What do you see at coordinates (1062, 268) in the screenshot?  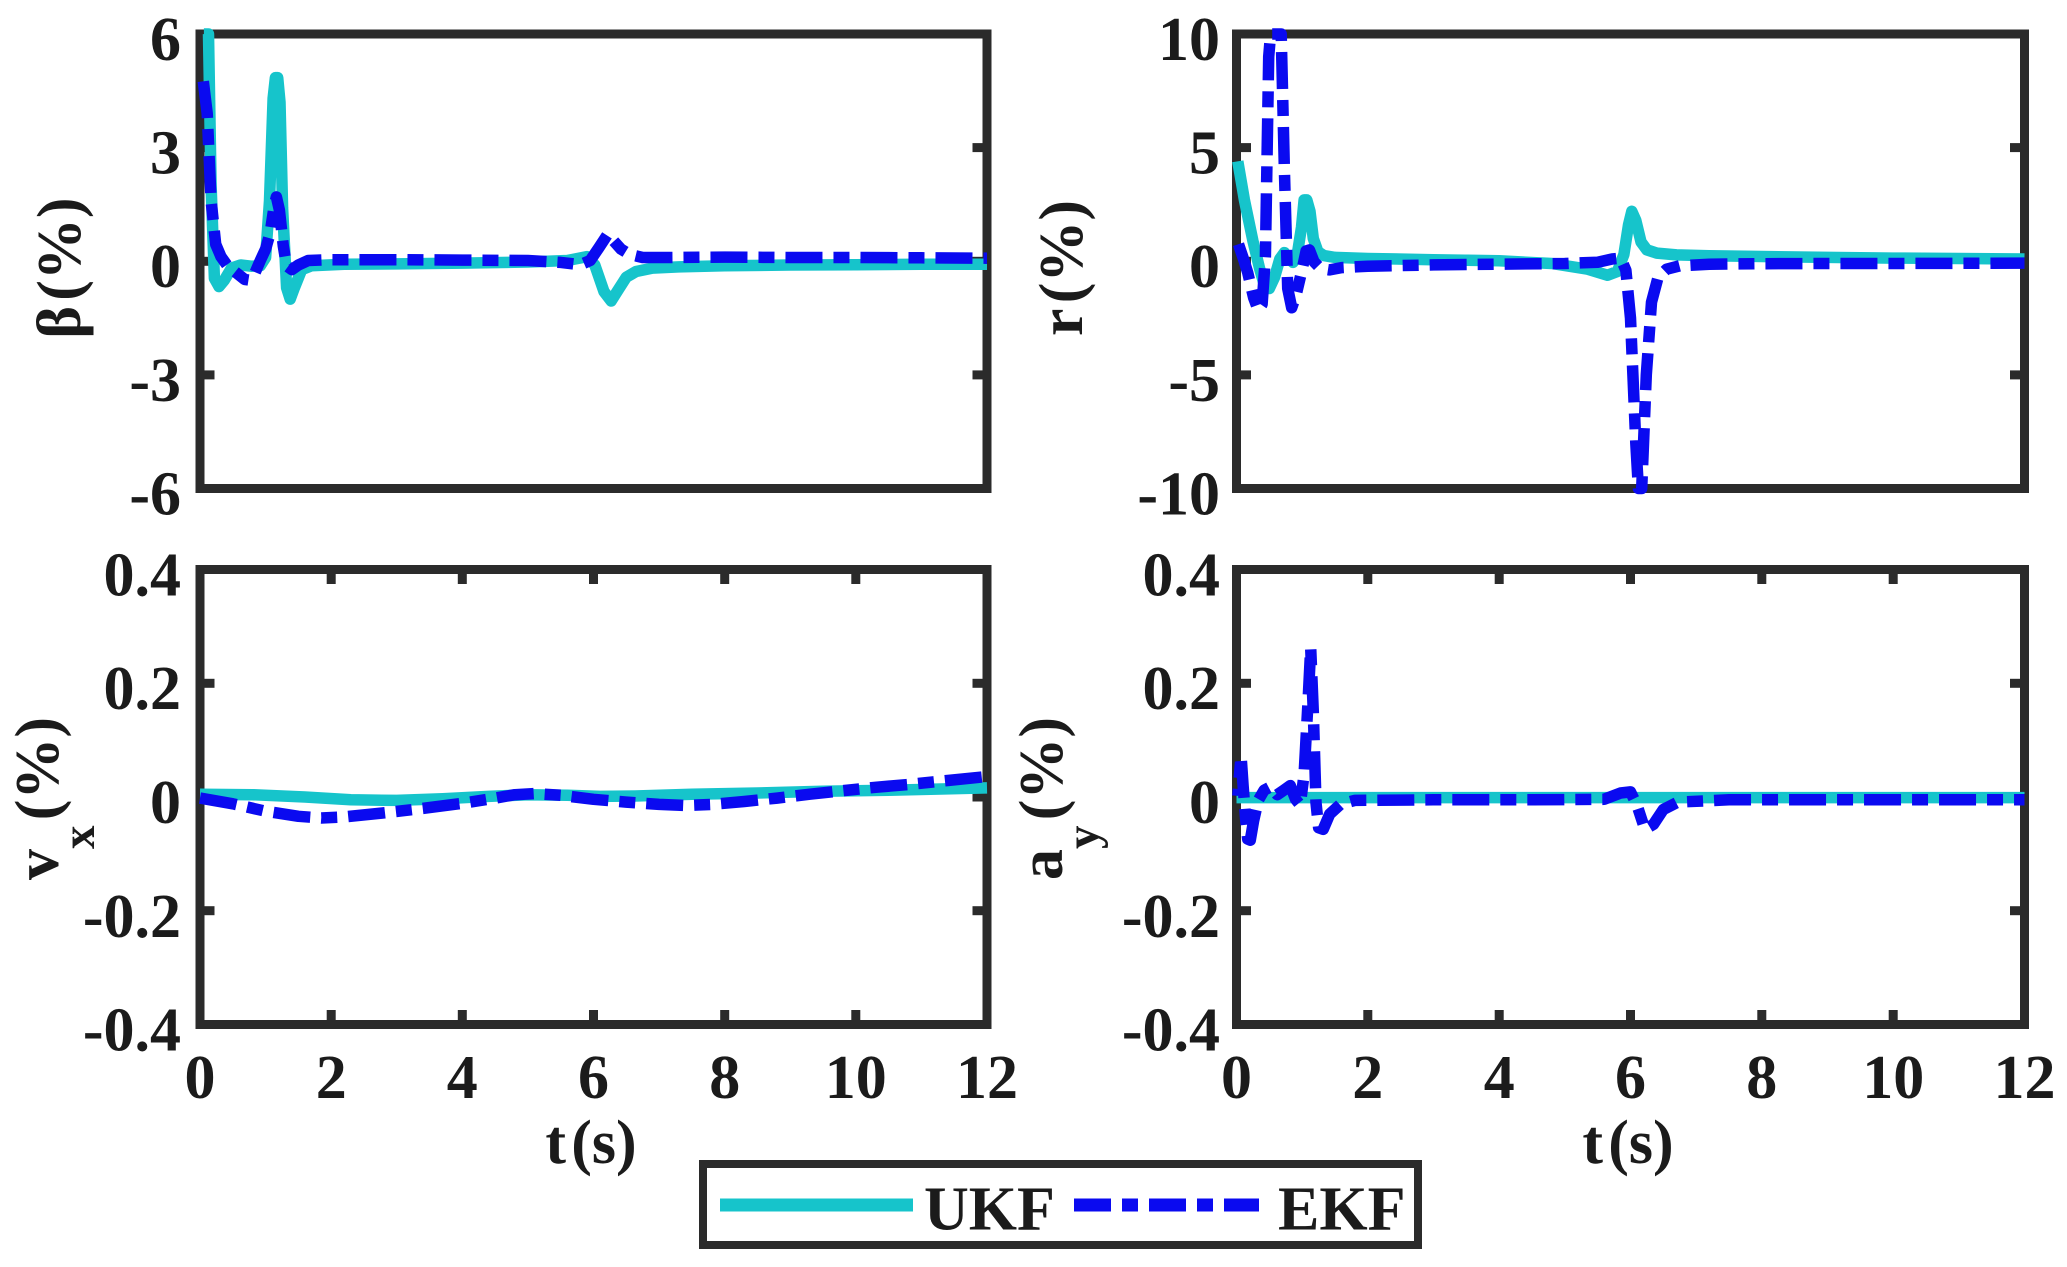 I see `svg-text: r (%)` at bounding box center [1062, 268].